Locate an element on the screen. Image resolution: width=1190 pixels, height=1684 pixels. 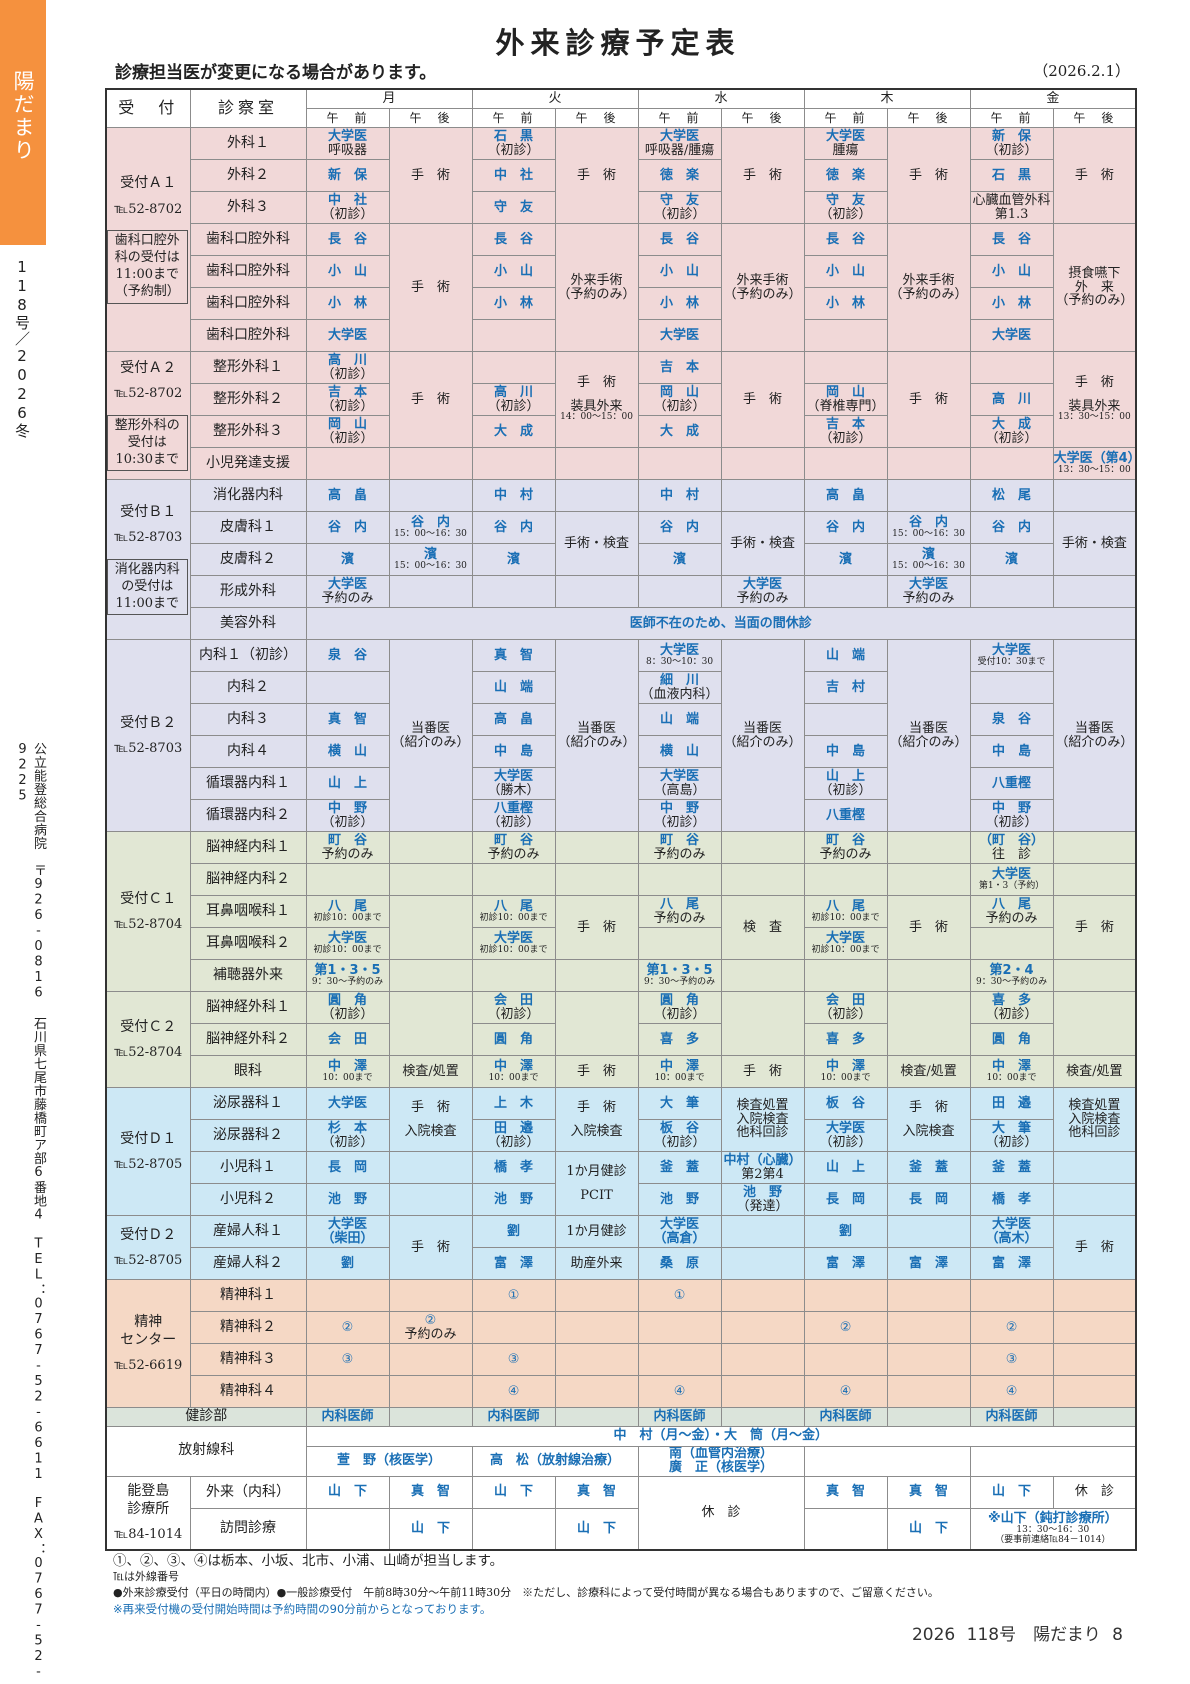
cell-text: 呼吸器 is located at coordinates (347, 150).